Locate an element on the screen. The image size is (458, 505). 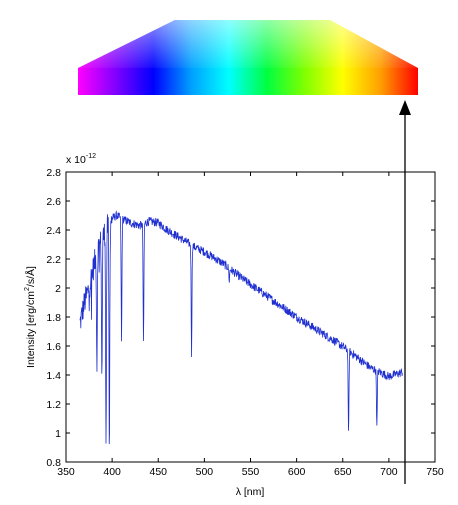
x-axis-label: λ [nm] is located at coordinates (250, 492).